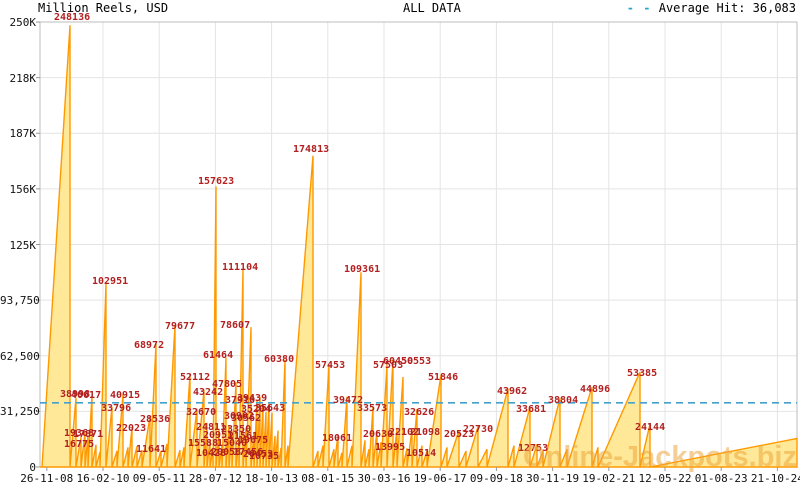  I want to click on peak-value-label: 39472, so click(348, 400).